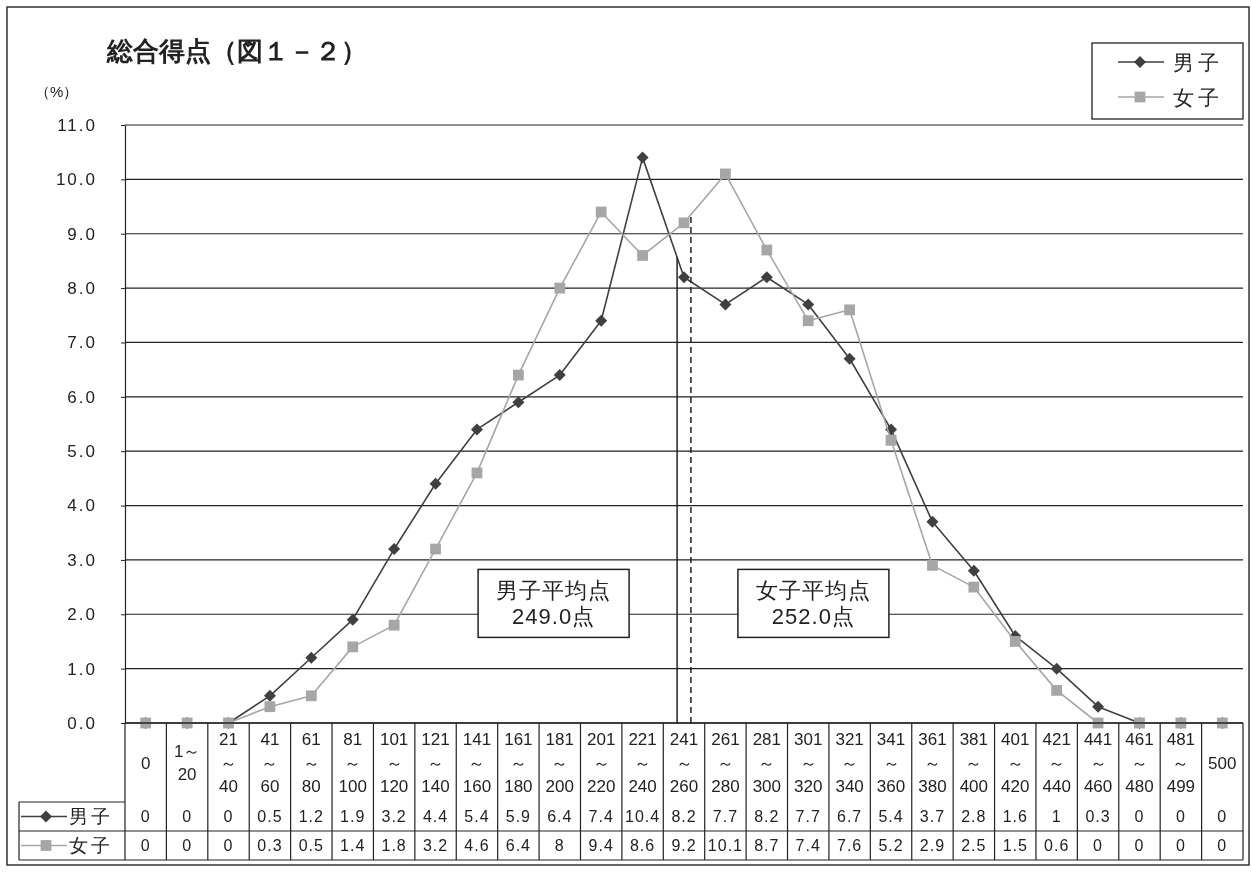 This screenshot has height=872, width=1251. Describe the element at coordinates (76, 180) in the screenshot. I see `y-tick-label: 10.0` at that location.